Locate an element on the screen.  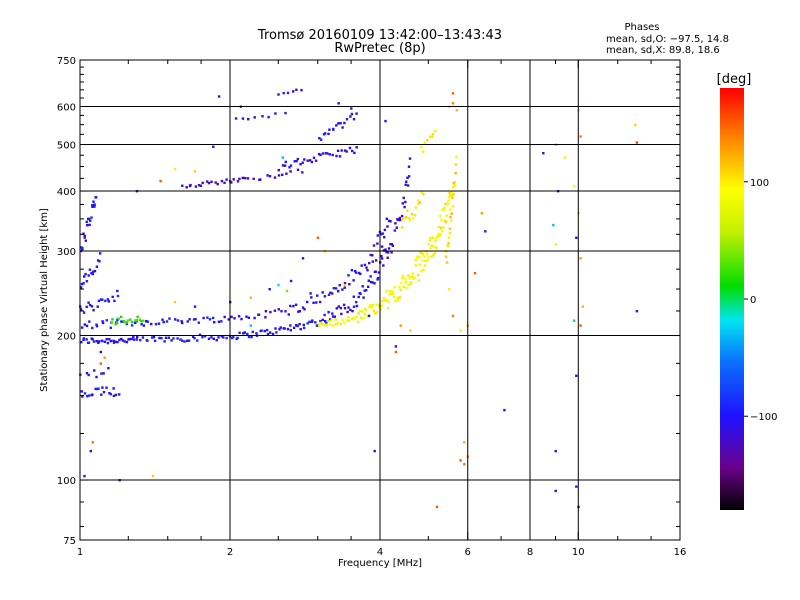
y-tick-label: 750 is located at coordinates (66, 61).